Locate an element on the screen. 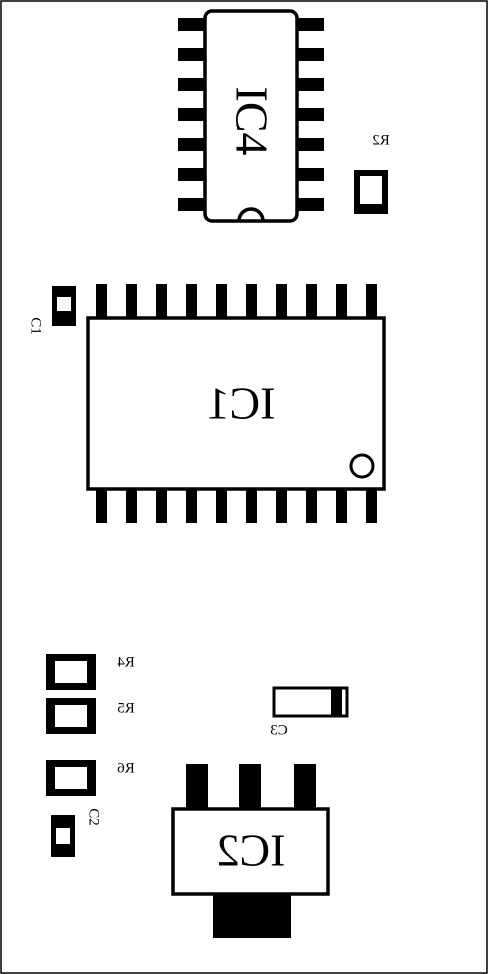 The height and width of the screenshot is (974, 488). ic4-component: IC4 is located at coordinates (251, 116).